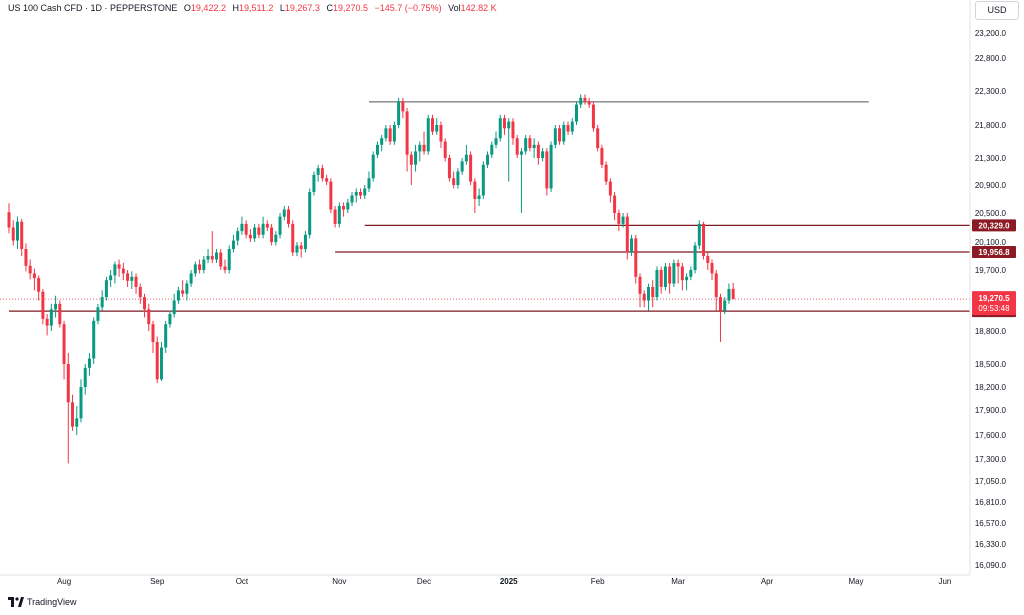 The image size is (1024, 615). Describe the element at coordinates (994, 298) in the screenshot. I see `current-price-tag-label: 19,270.5` at that location.